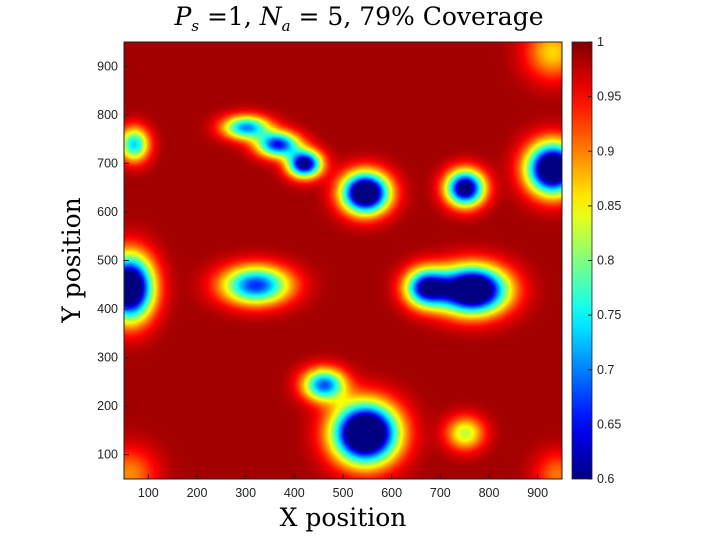 The height and width of the screenshot is (538, 718). What do you see at coordinates (391, 493) in the screenshot?
I see `x-tick-label: 600` at bounding box center [391, 493].